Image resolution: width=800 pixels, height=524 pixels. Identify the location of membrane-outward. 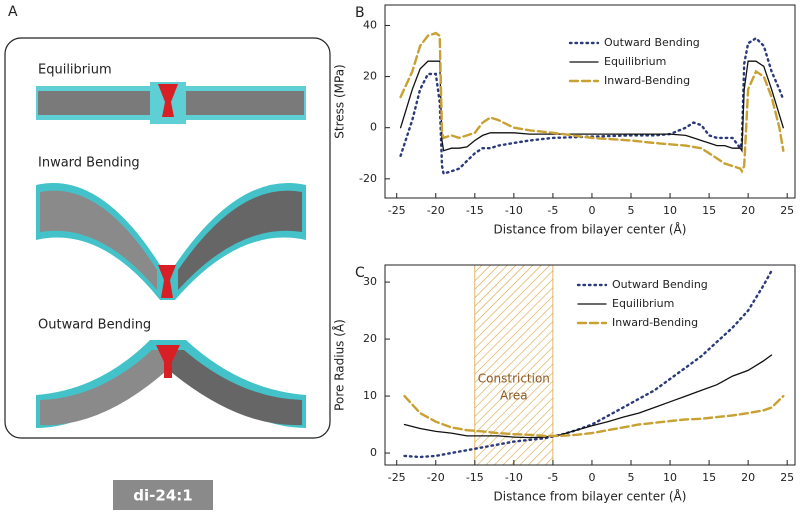
(171, 384).